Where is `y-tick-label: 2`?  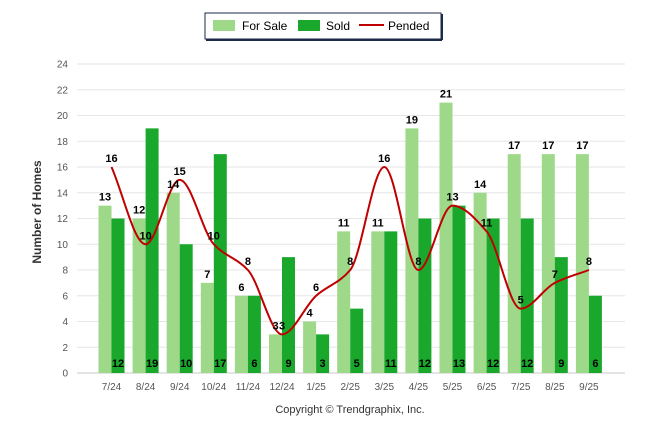
y-tick-label: 2 is located at coordinates (65, 348).